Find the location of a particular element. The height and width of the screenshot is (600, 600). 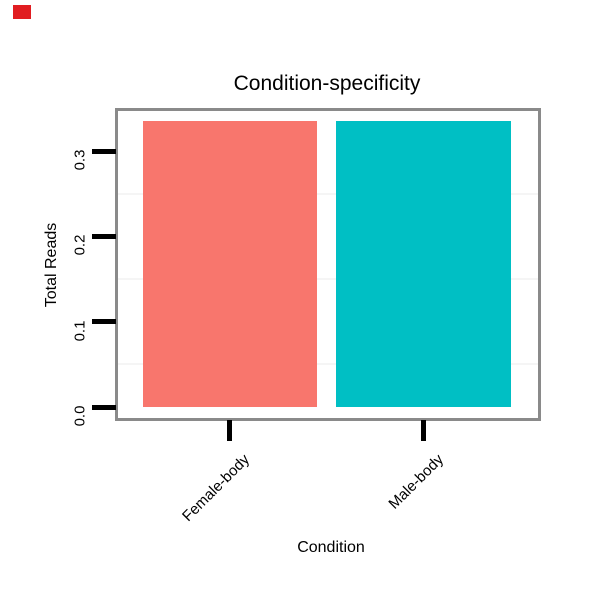

x-tick-label: Female-body is located at coordinates (216, 488).